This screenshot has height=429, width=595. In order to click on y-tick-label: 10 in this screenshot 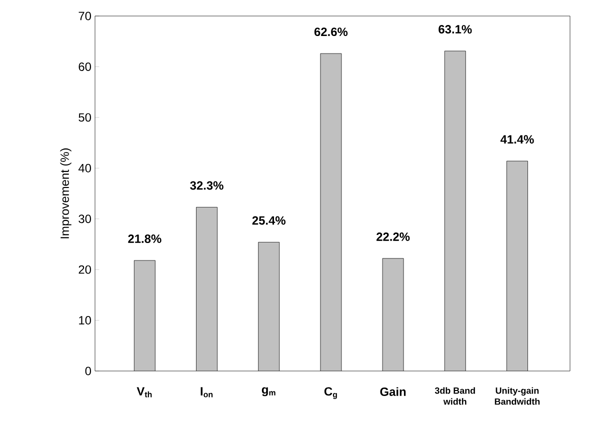, I will do `click(85, 320)`.